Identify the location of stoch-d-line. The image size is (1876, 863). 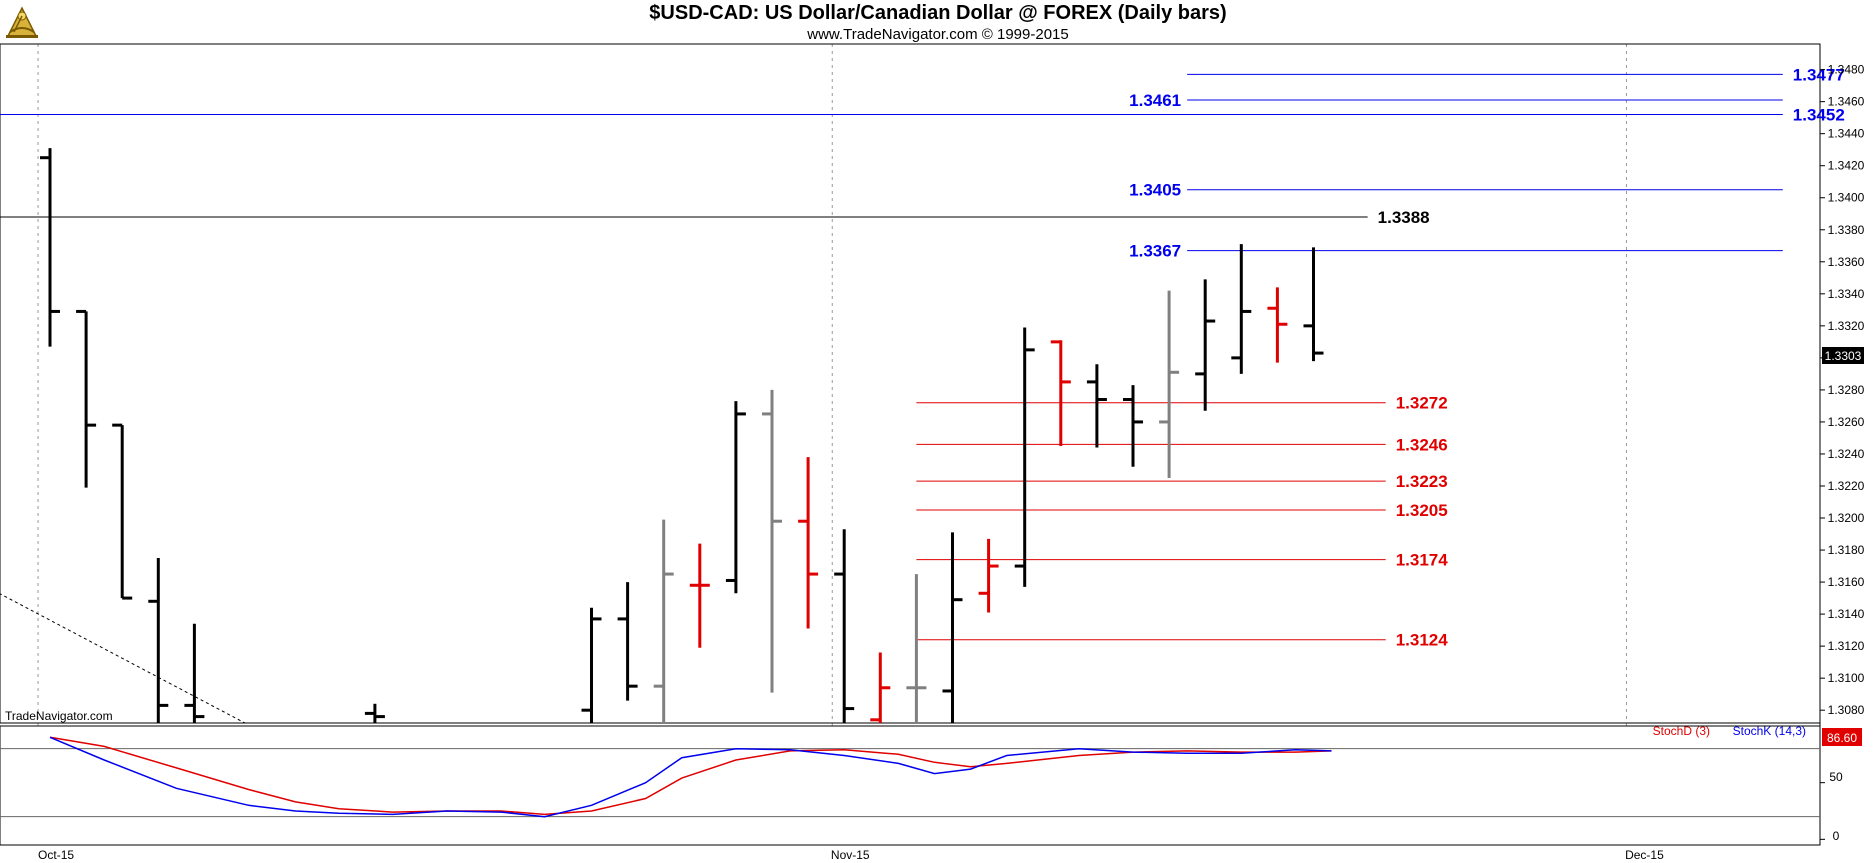
(690, 776).